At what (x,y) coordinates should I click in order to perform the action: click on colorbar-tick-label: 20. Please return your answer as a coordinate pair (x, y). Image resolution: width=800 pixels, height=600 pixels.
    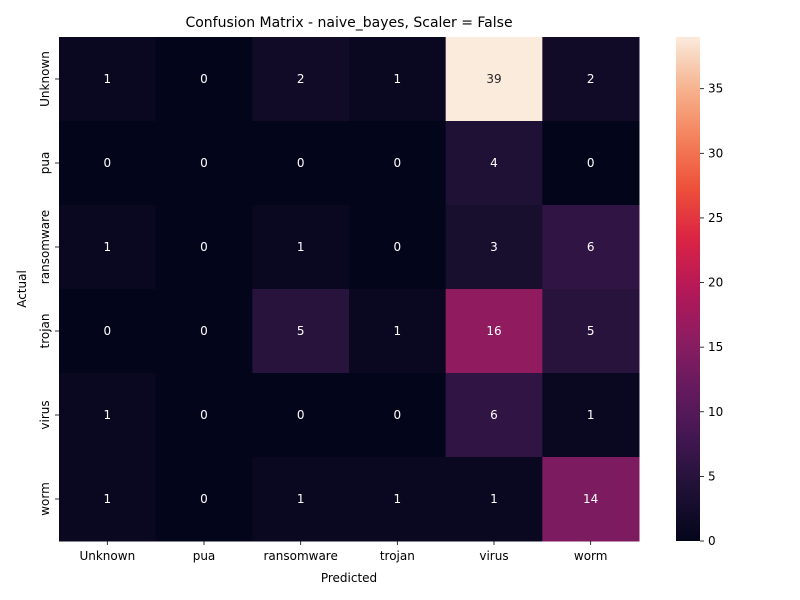
    Looking at the image, I should click on (715, 283).